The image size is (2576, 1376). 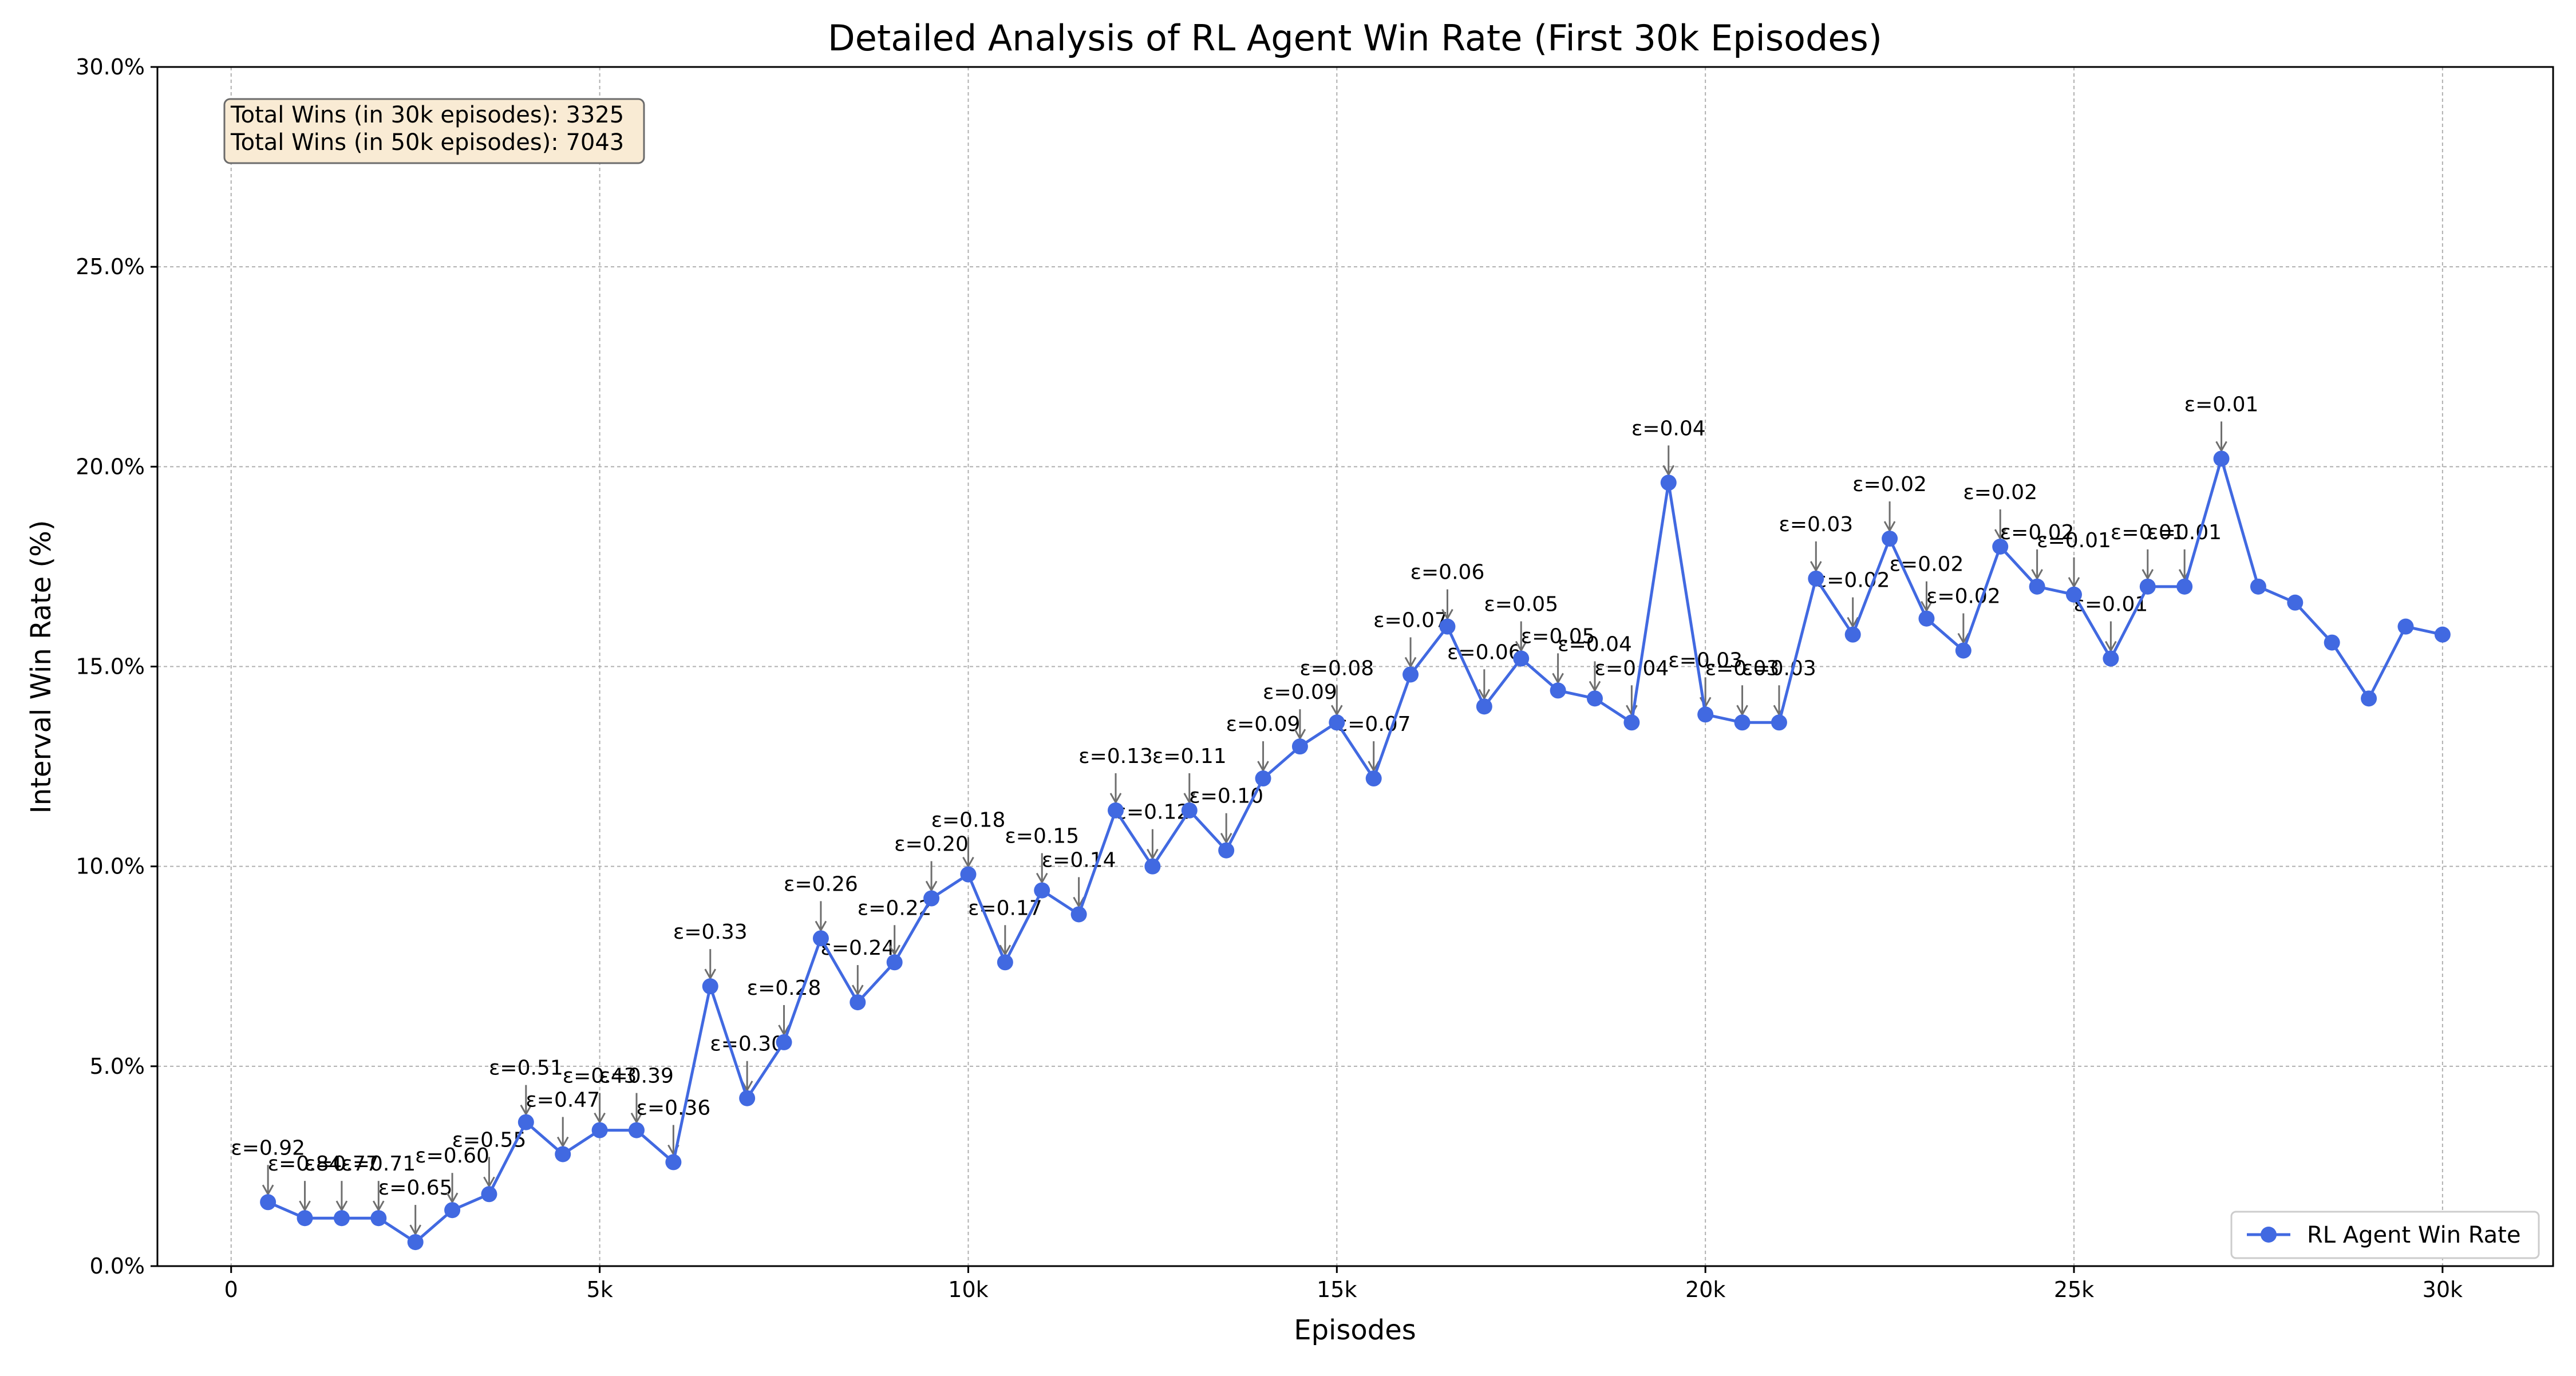 What do you see at coordinates (600, 1077) in the screenshot?
I see `annotation-label: ε=0.43` at bounding box center [600, 1077].